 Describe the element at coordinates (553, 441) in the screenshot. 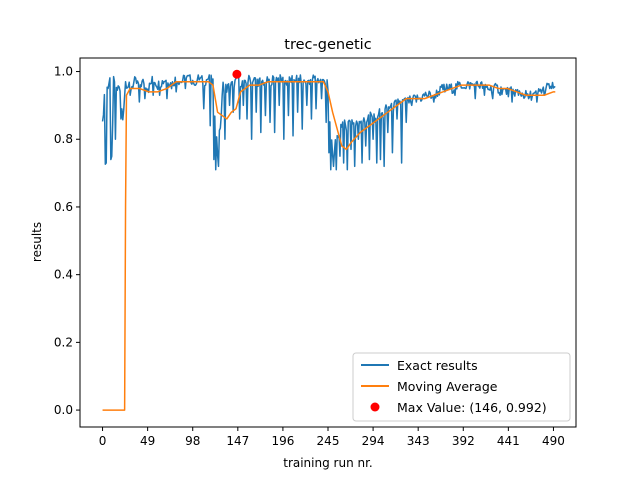

I see `x-tick-label: 490` at that location.